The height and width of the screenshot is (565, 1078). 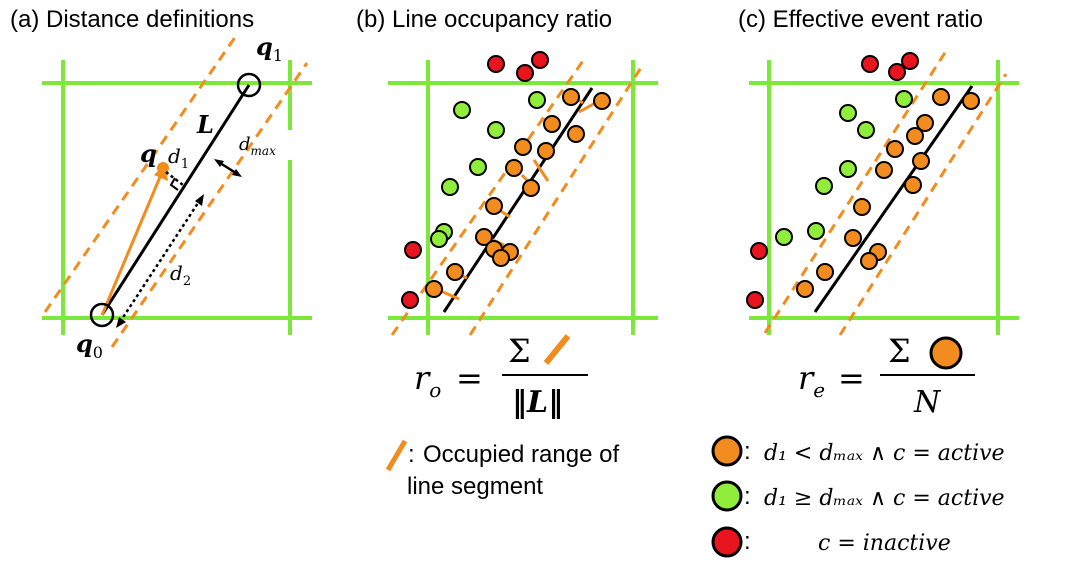 I want to click on panel-a-title: (a) Distance definitions, so click(x=132, y=19).